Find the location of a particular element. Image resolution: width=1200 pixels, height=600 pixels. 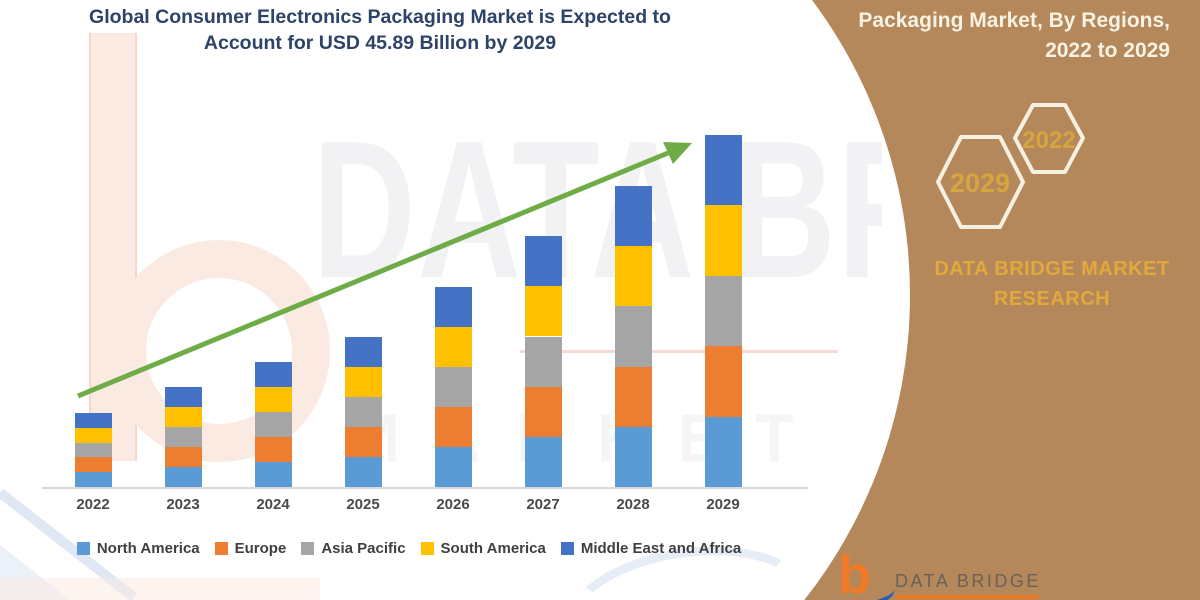

bar-segment-north-america-2025 is located at coordinates (363, 472).